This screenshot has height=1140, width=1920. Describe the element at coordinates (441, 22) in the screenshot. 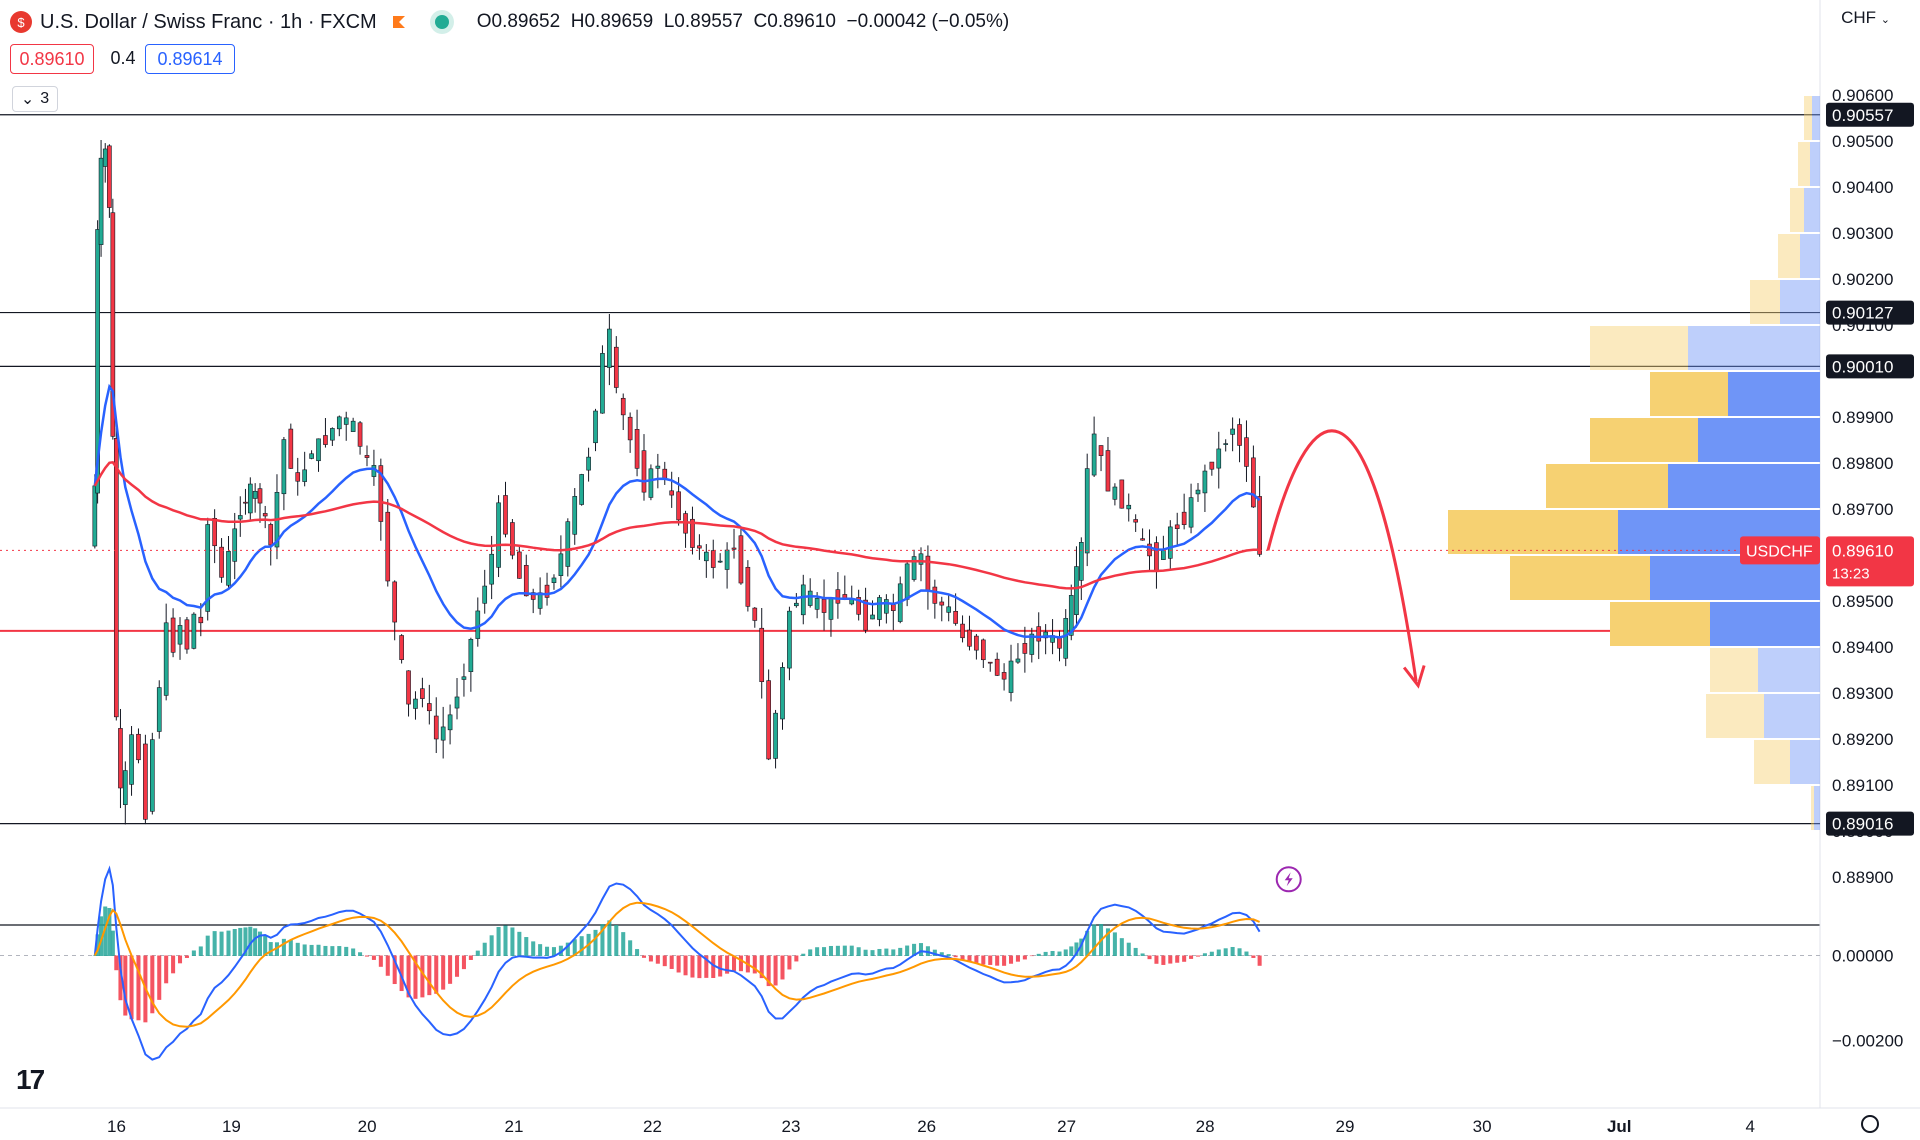

I see `market-status-icon` at that location.